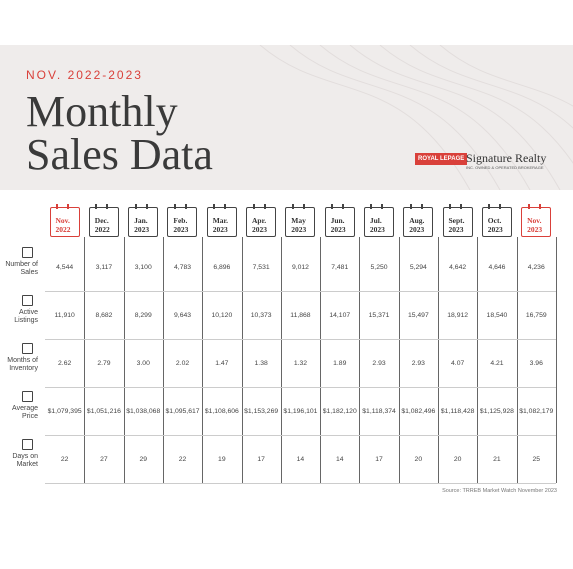  What do you see at coordinates (182, 411) in the screenshot?
I see `cell: $1,095,617` at bounding box center [182, 411].